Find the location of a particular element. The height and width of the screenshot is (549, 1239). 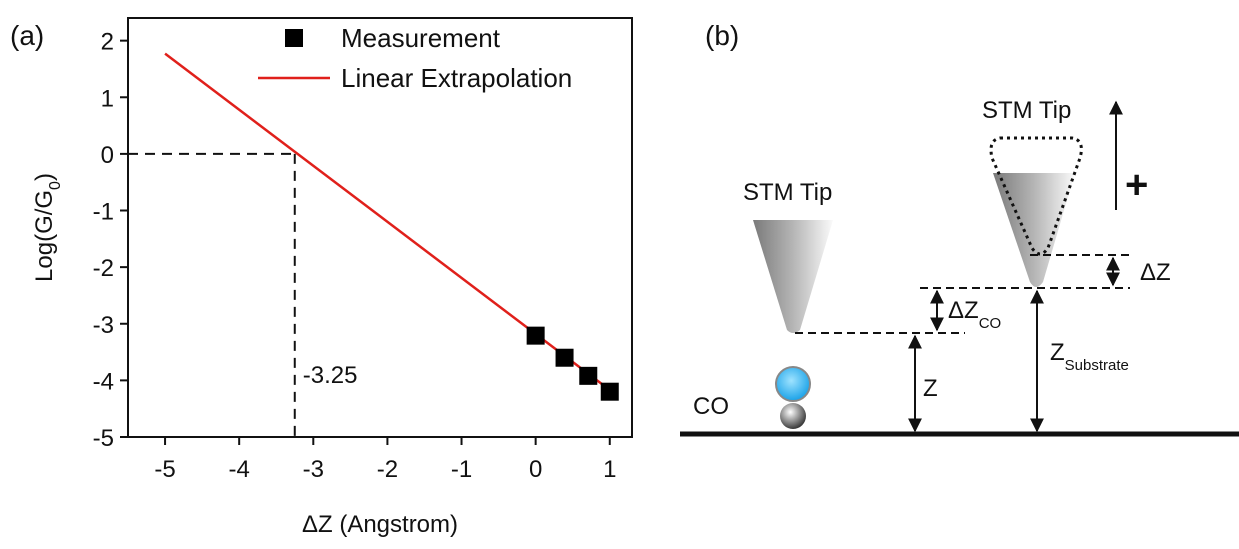

x-tick-label: -2 is located at coordinates (387, 469).